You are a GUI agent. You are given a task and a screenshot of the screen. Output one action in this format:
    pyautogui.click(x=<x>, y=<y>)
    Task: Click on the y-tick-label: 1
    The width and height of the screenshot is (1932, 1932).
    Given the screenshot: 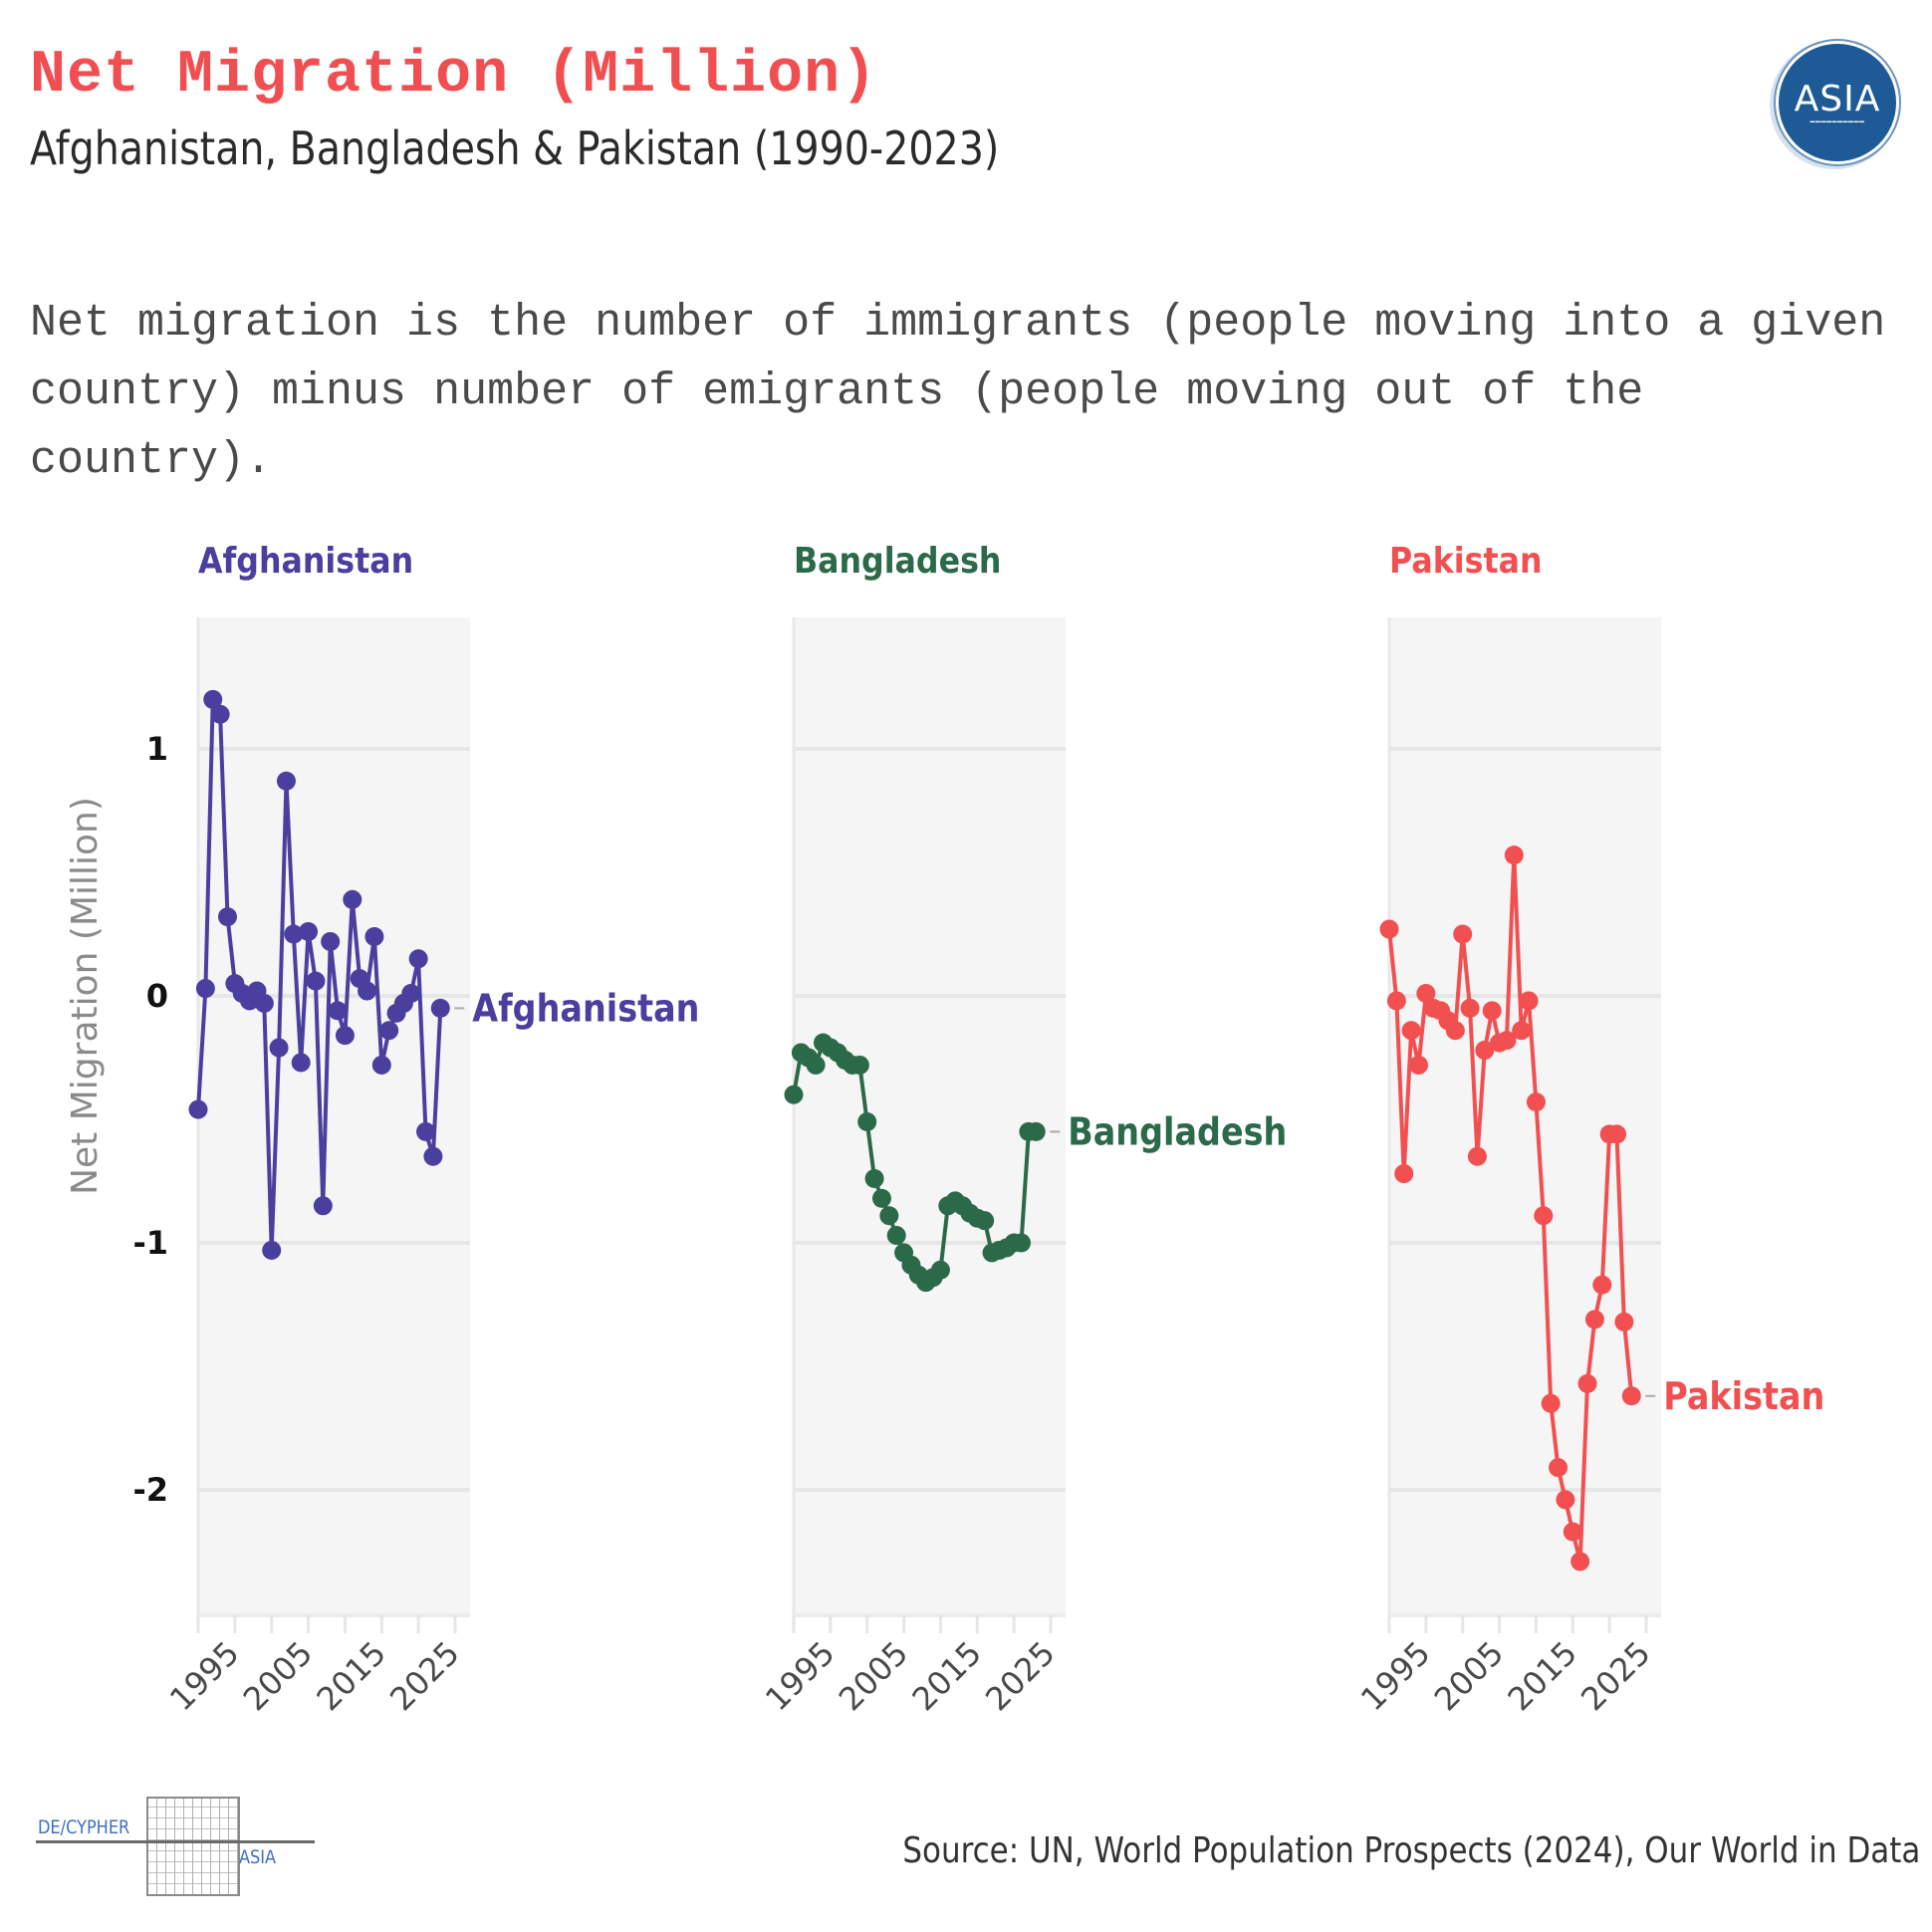 What is the action you would take?
    pyautogui.click(x=157, y=749)
    